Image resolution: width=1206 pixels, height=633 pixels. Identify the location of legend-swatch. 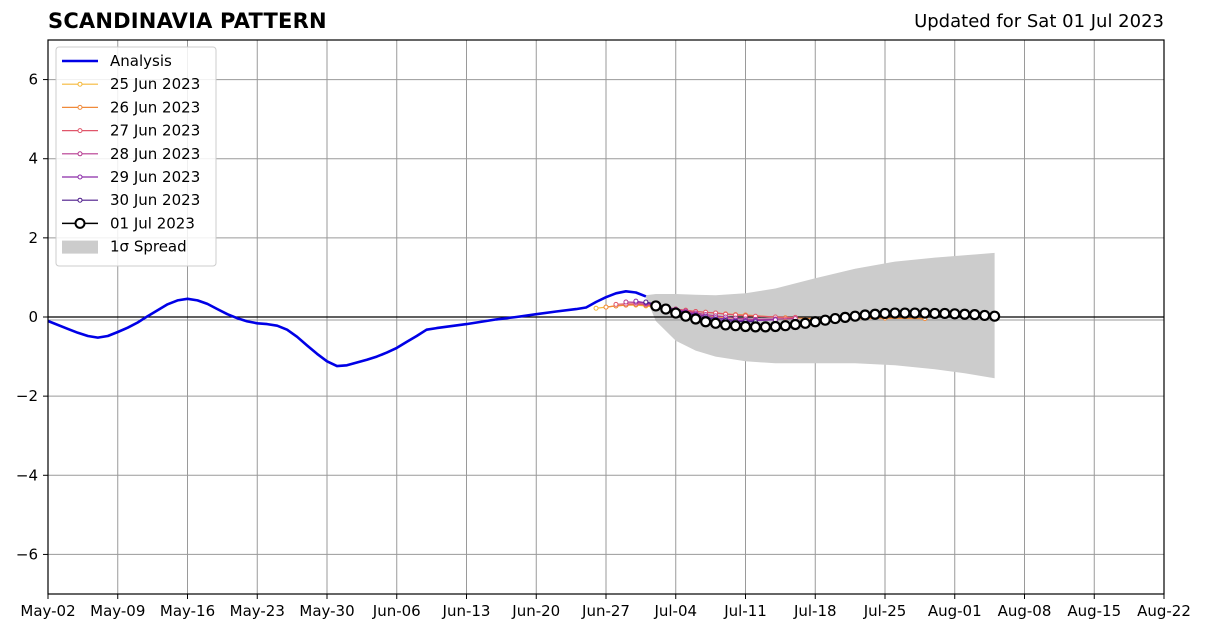
(80, 247).